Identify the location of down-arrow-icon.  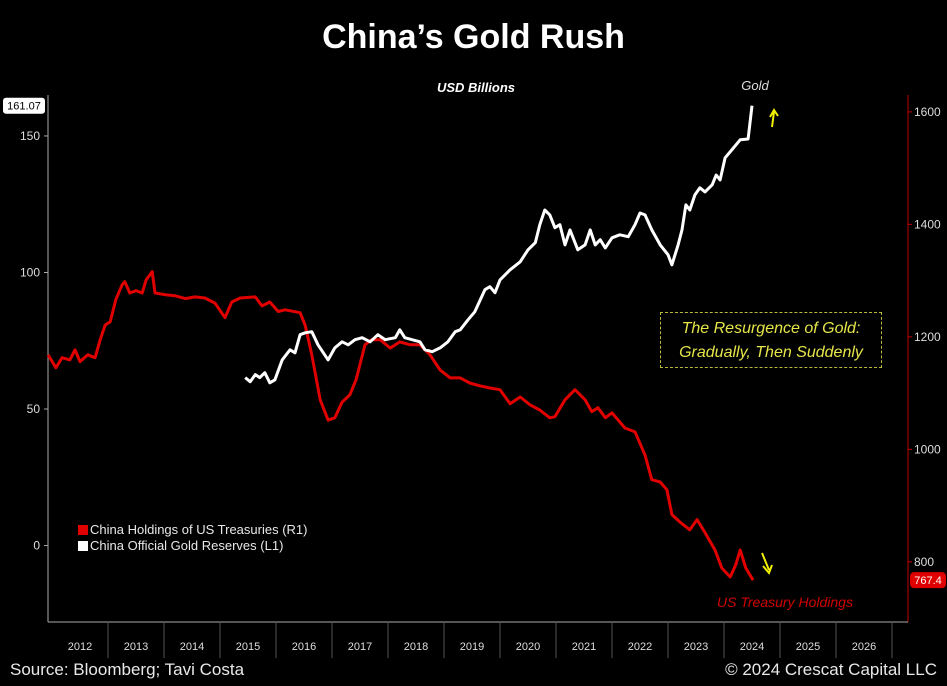
(767, 563).